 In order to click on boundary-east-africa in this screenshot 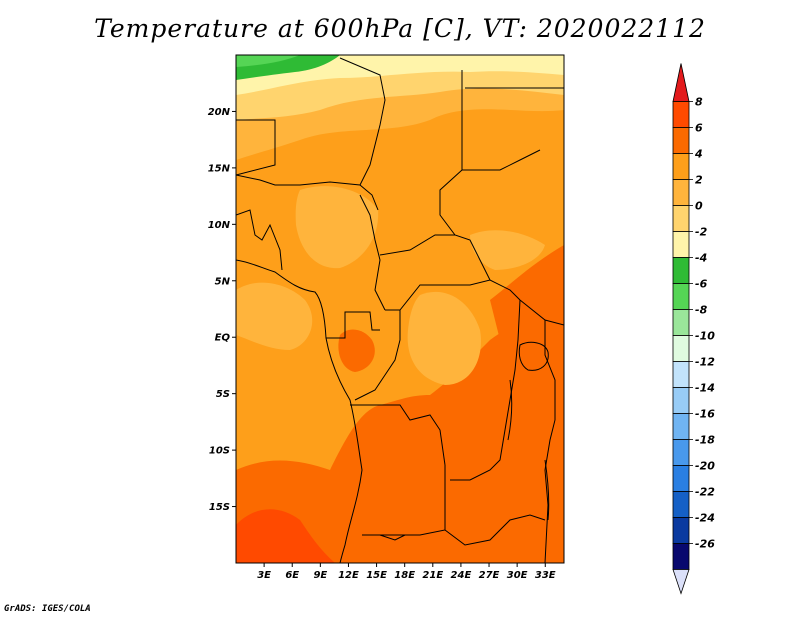, I will do `click(541, 431)`.